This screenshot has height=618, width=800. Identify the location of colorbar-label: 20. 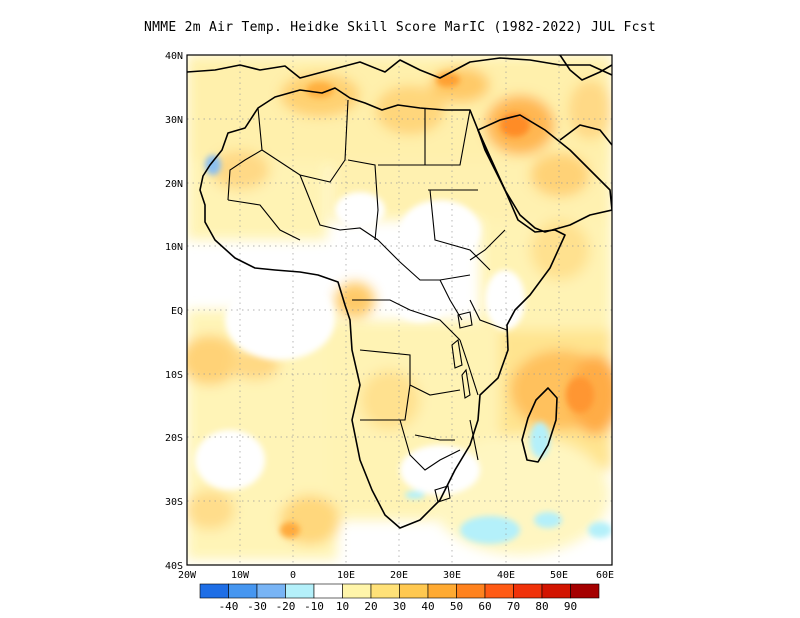
(370, 606).